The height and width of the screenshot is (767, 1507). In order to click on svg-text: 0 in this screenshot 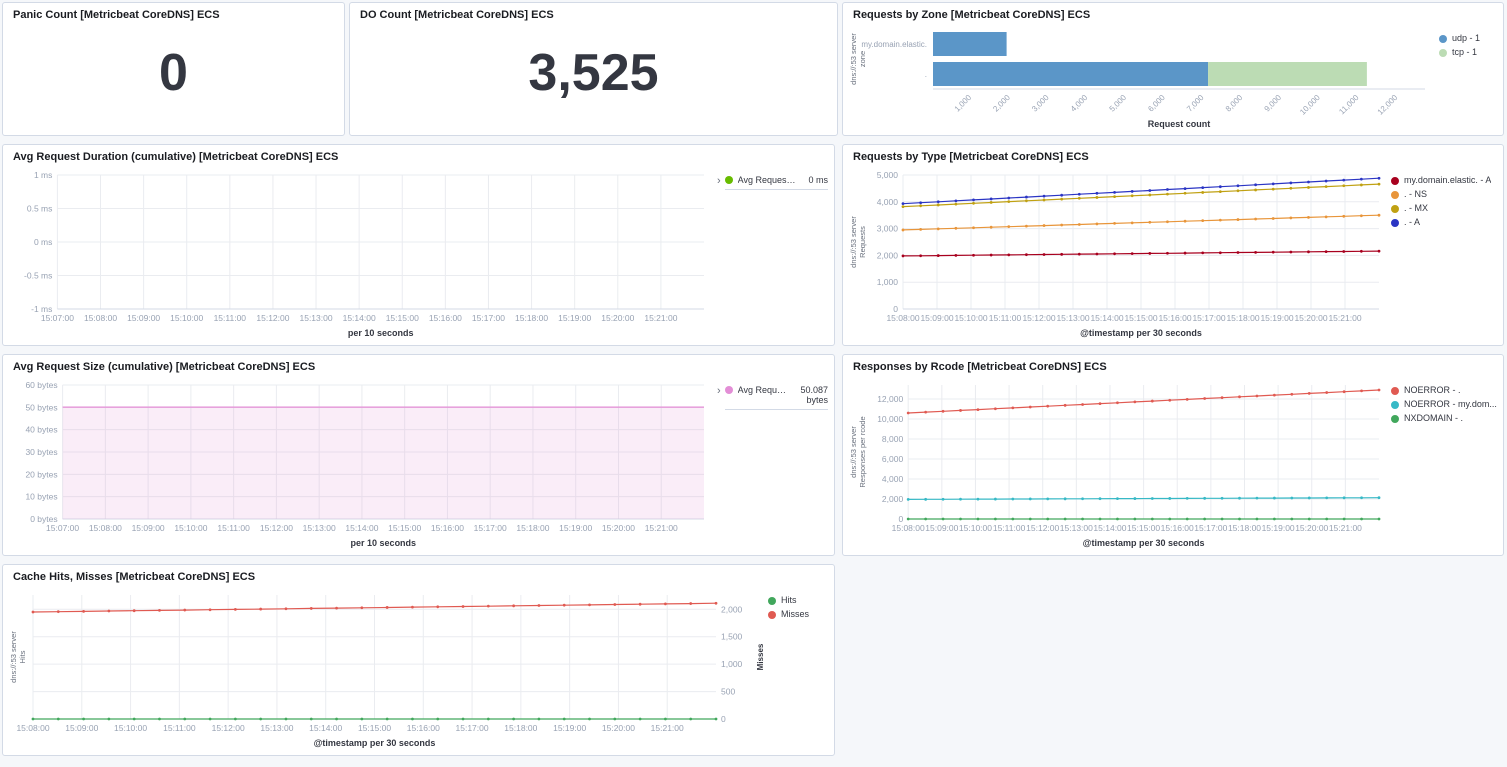, I will do `click(895, 309)`.